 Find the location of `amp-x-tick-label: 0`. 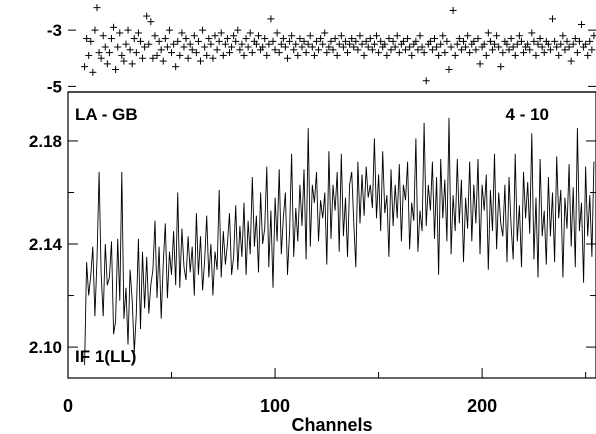

amp-x-tick-label: 0 is located at coordinates (68, 406).